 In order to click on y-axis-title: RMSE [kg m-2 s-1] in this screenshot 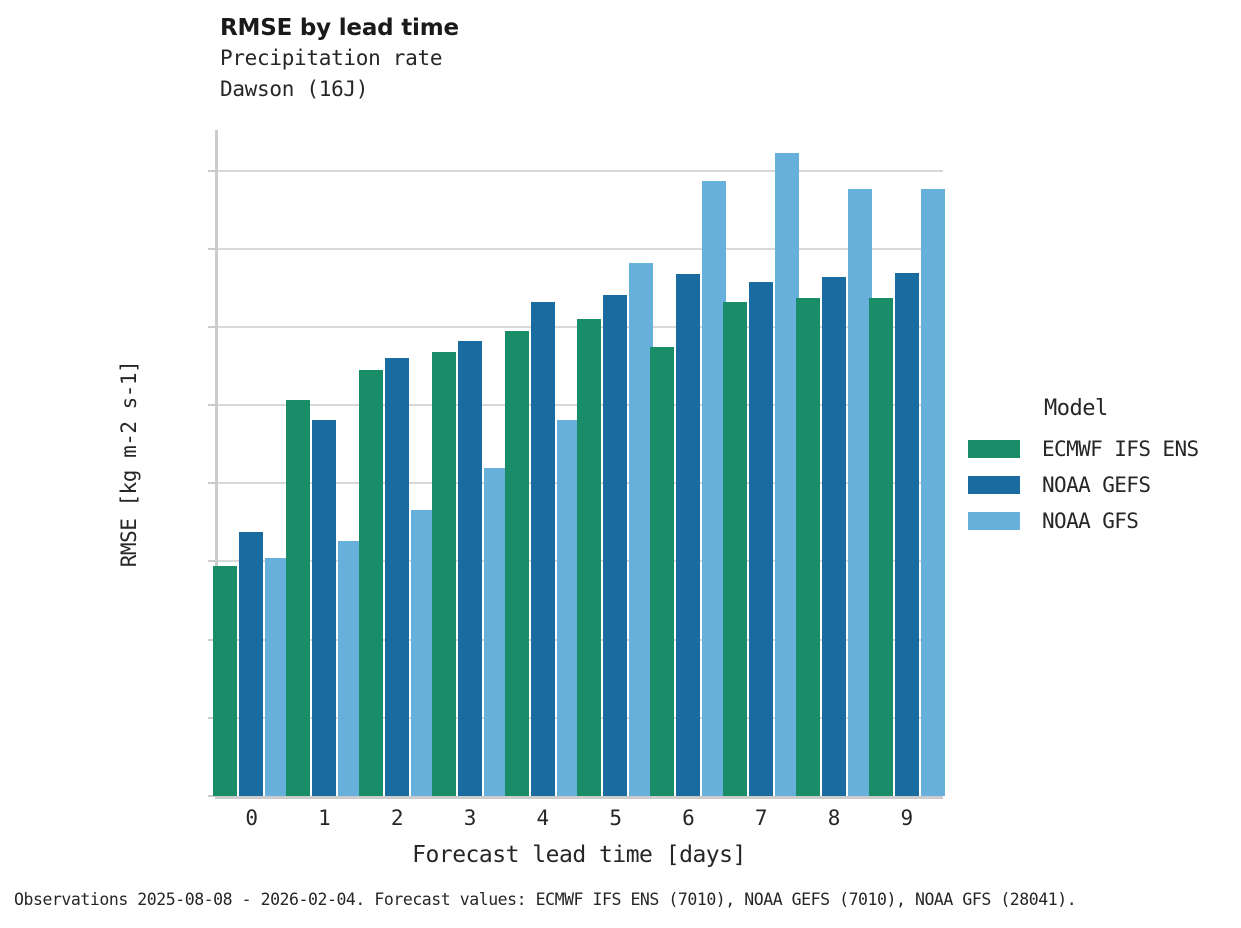, I will do `click(129, 464)`.